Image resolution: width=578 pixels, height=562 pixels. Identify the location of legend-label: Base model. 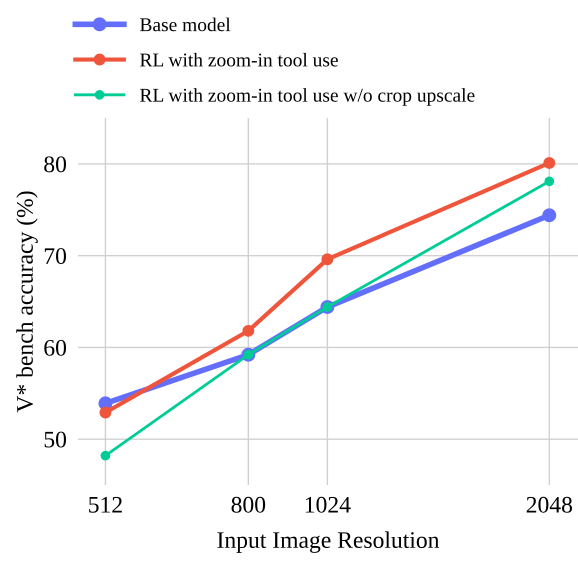
(185, 25).